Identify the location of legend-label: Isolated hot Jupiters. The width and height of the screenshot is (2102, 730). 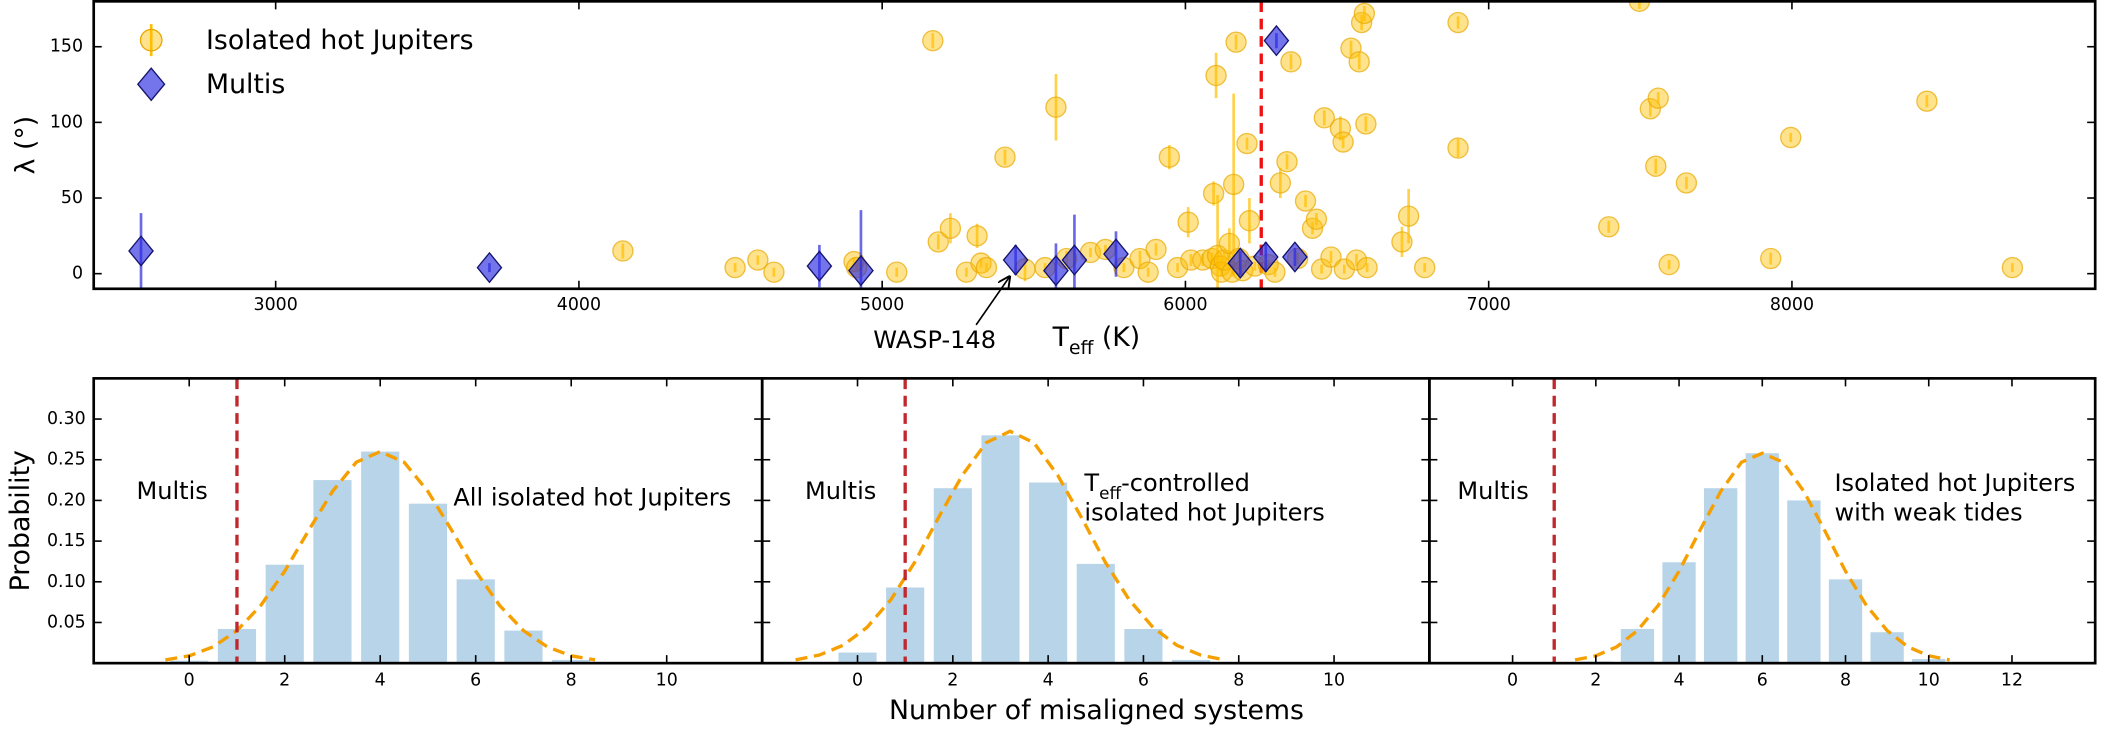
(340, 40).